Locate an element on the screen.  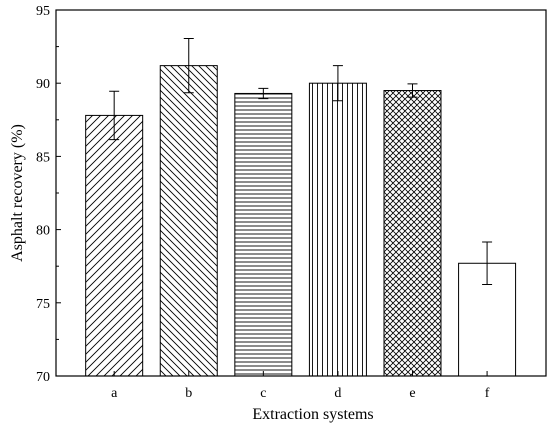
y-tick-label-75: 75 is located at coordinates (43, 304).